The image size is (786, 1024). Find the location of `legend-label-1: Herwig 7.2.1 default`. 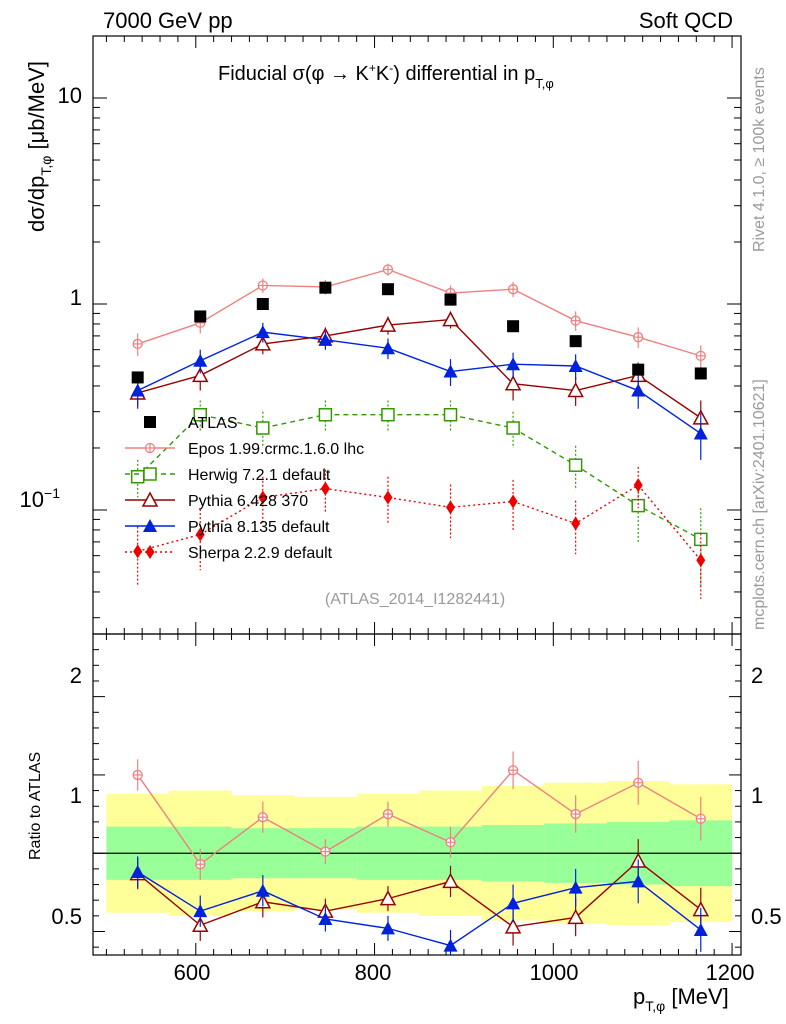

legend-label-1: Herwig 7.2.1 default is located at coordinates (259, 475).